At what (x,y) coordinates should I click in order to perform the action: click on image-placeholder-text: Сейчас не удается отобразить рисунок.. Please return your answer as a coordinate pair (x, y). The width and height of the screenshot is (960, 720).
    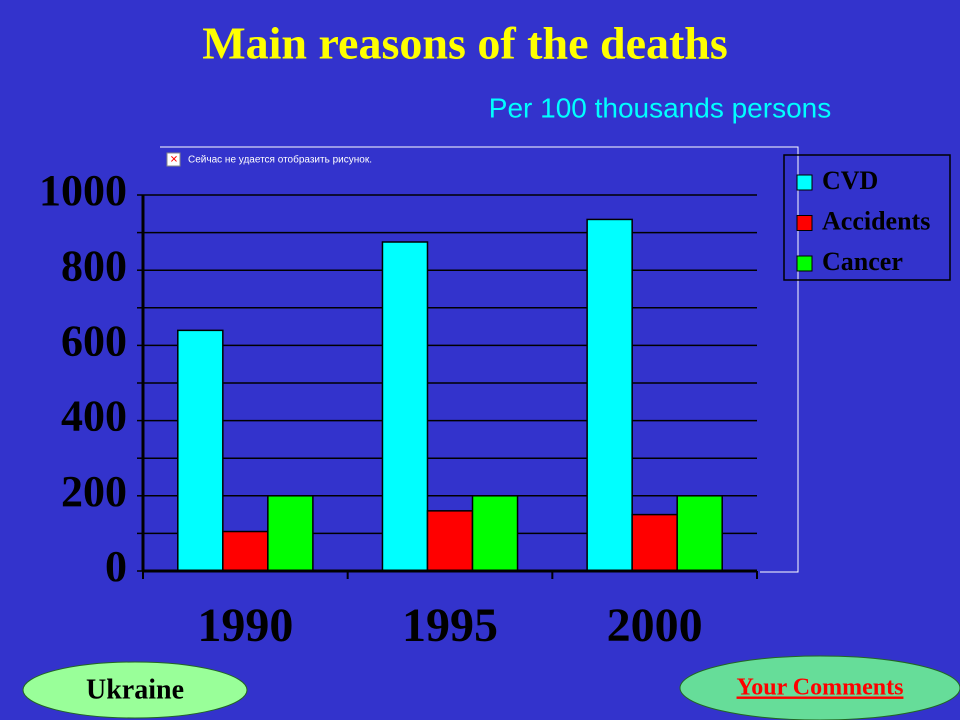
    Looking at the image, I should click on (280, 160).